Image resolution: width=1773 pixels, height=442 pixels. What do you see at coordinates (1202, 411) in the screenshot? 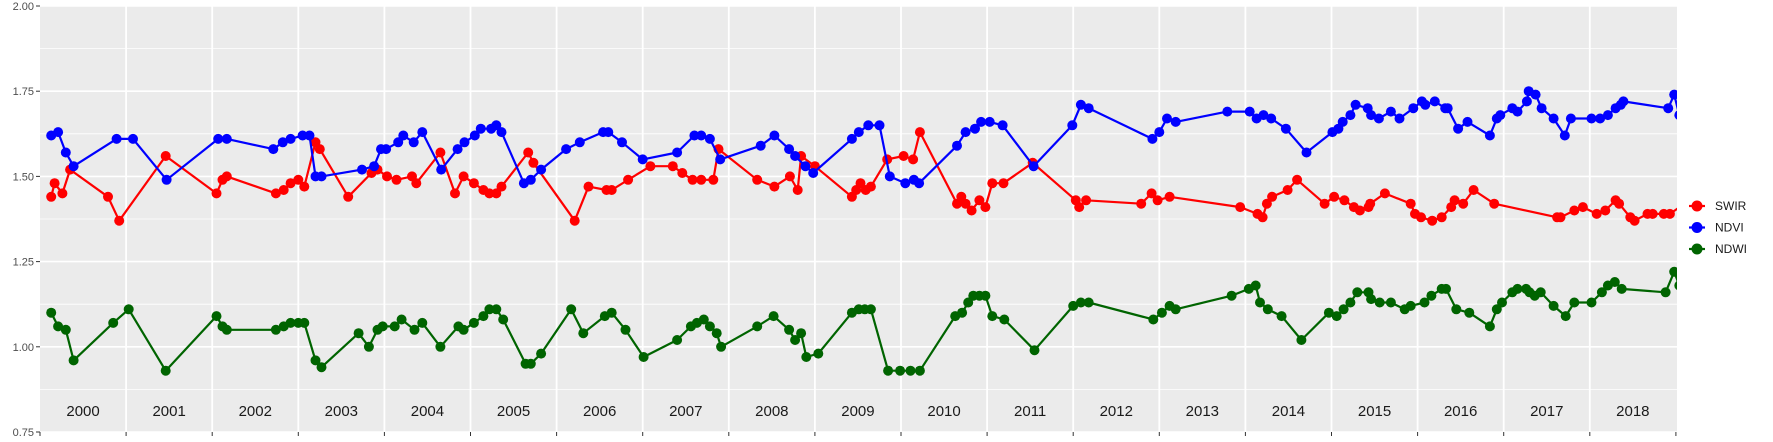
I see `year-label: 2013` at bounding box center [1202, 411].